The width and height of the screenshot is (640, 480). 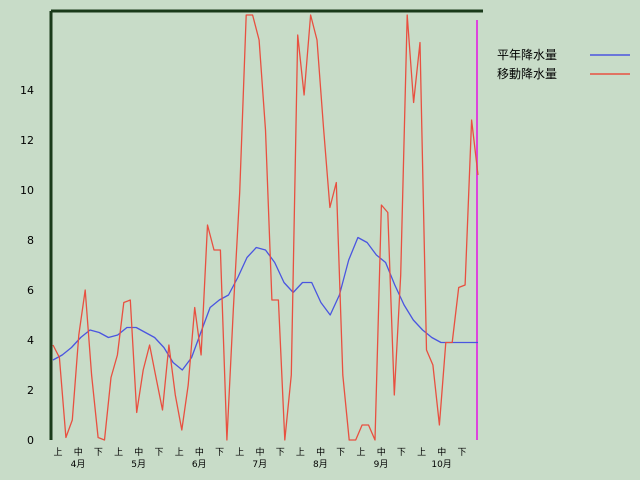 What do you see at coordinates (527, 74) in the screenshot?
I see `legend-label: 移動降水量` at bounding box center [527, 74].